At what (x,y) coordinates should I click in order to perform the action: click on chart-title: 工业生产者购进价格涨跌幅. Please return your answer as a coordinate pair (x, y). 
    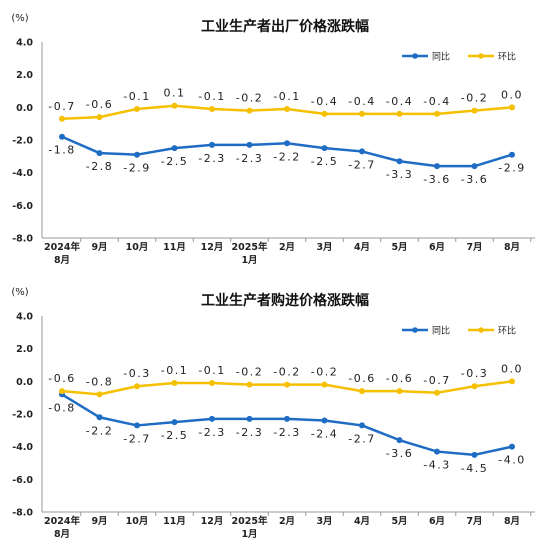
    Looking at the image, I should click on (285, 300).